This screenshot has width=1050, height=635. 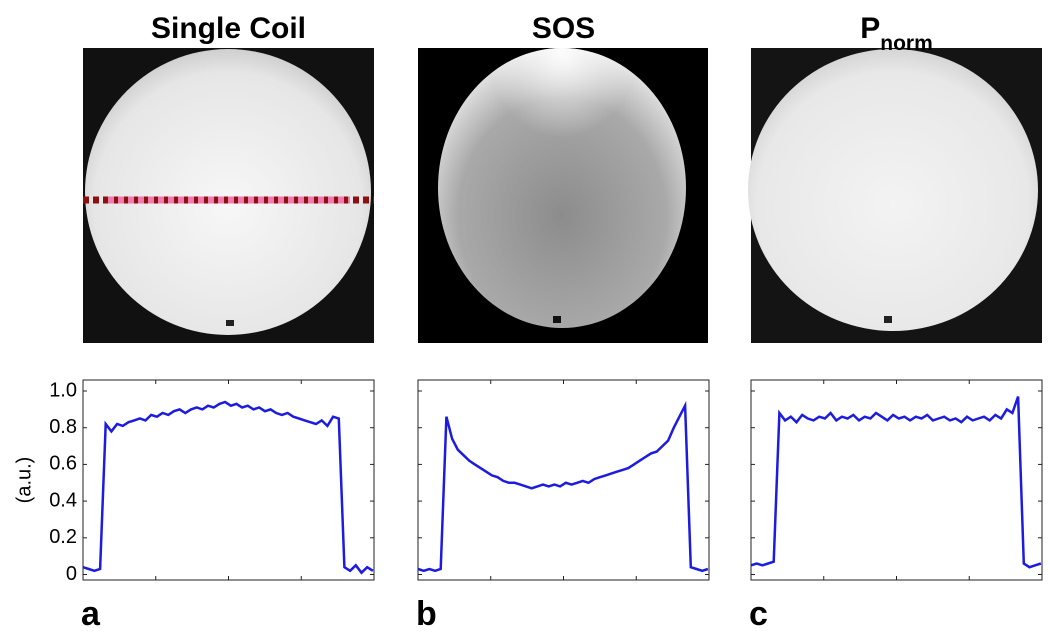 I want to click on chart-title: SOS, so click(x=563, y=28).